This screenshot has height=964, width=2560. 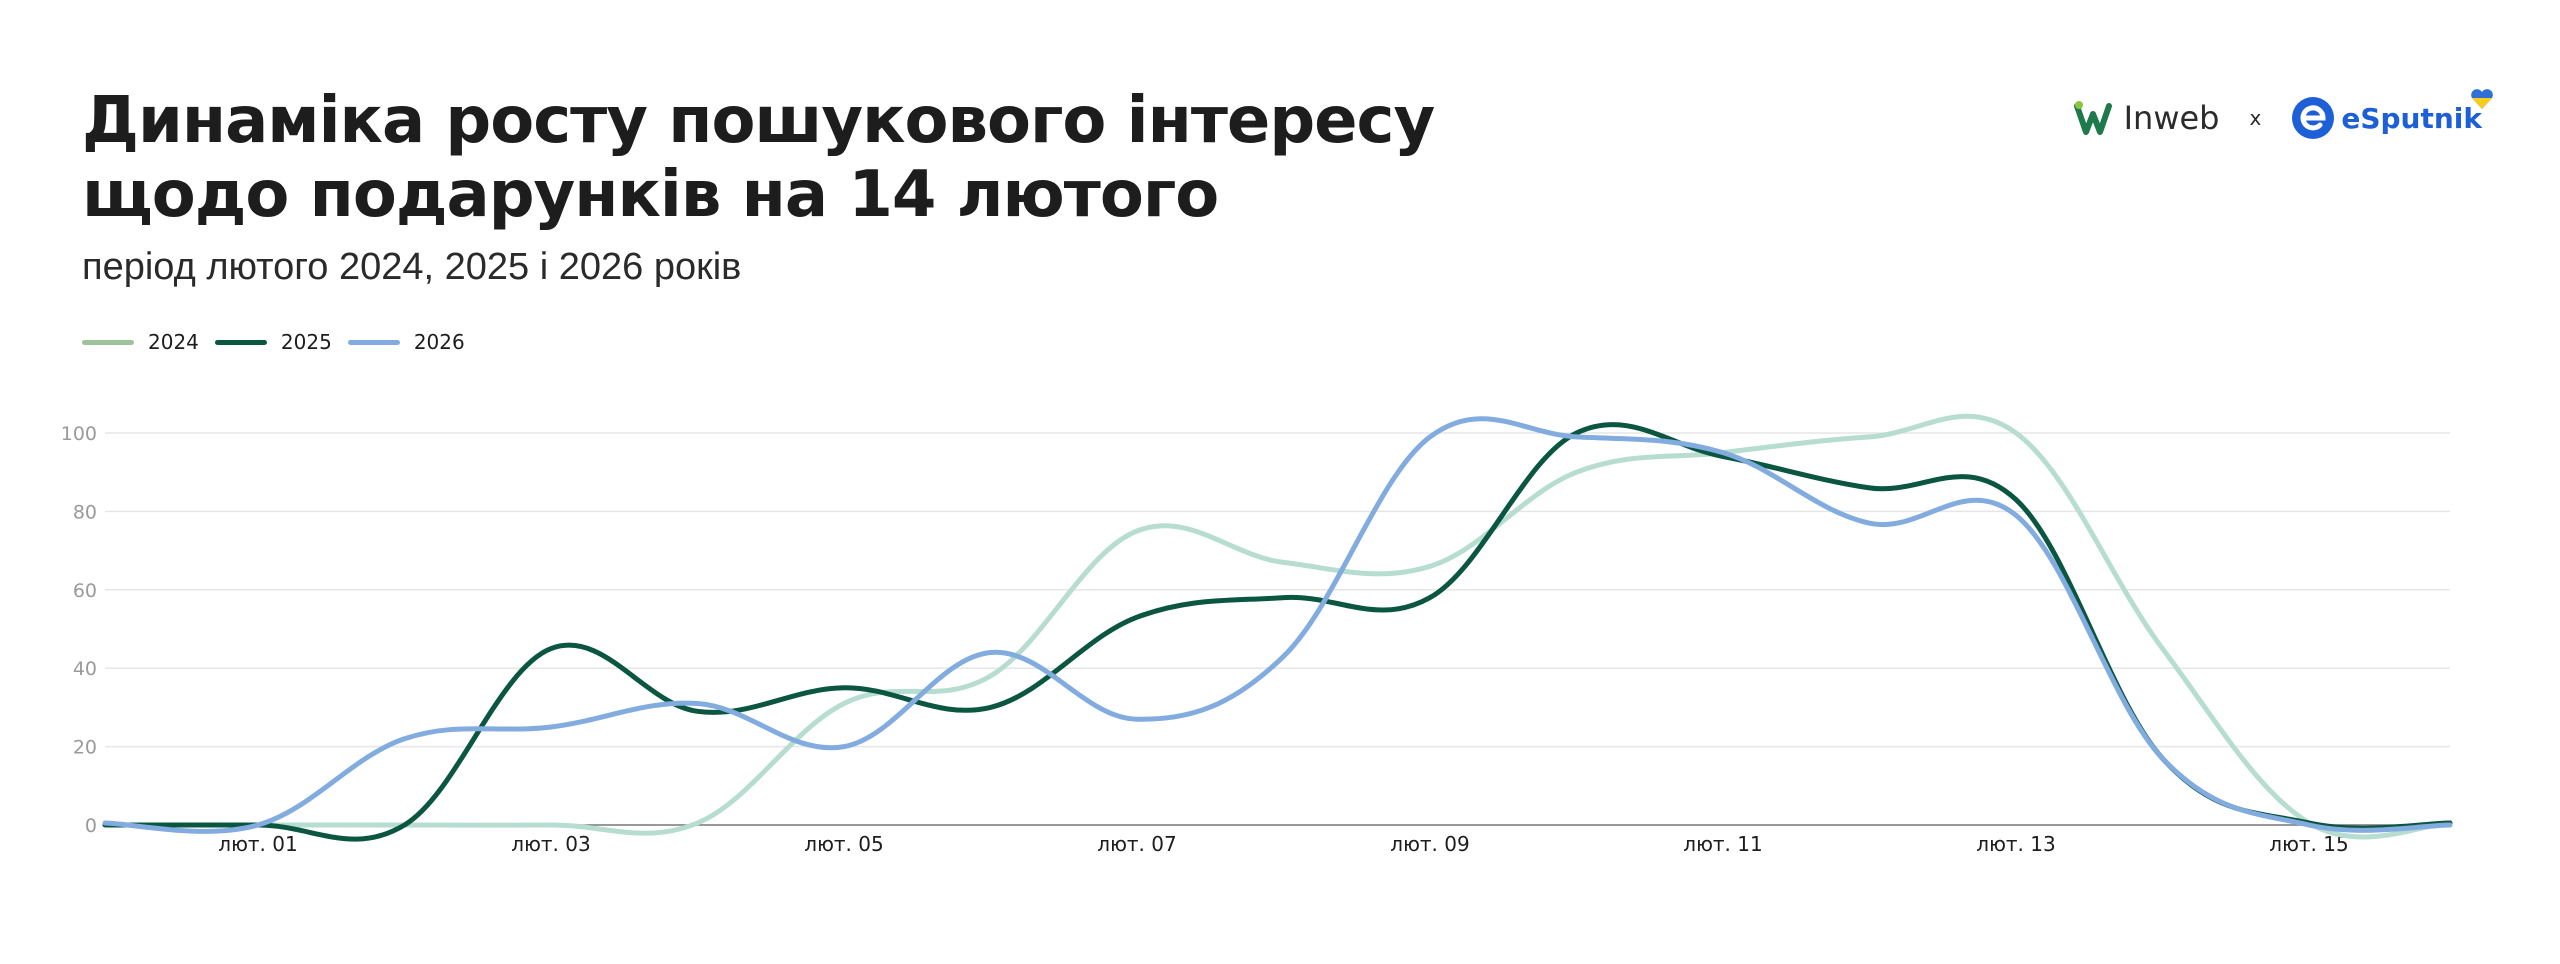 I want to click on chart-title-line-2: щодо подарунків на 14 лютого, so click(x=650, y=195).